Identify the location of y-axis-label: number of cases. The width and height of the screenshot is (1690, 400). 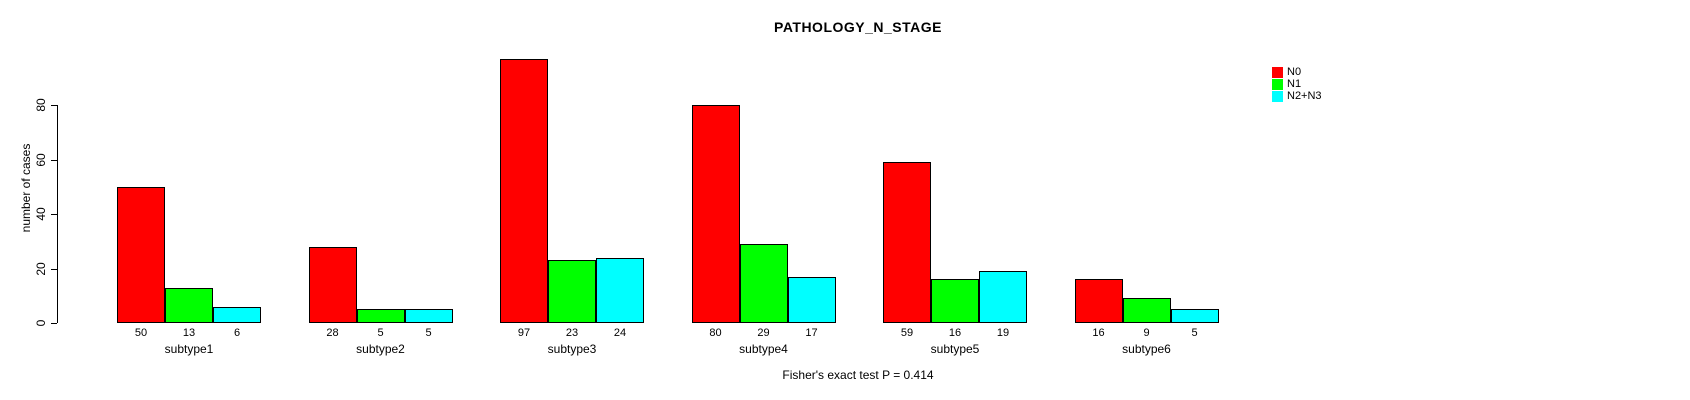
(26, 188).